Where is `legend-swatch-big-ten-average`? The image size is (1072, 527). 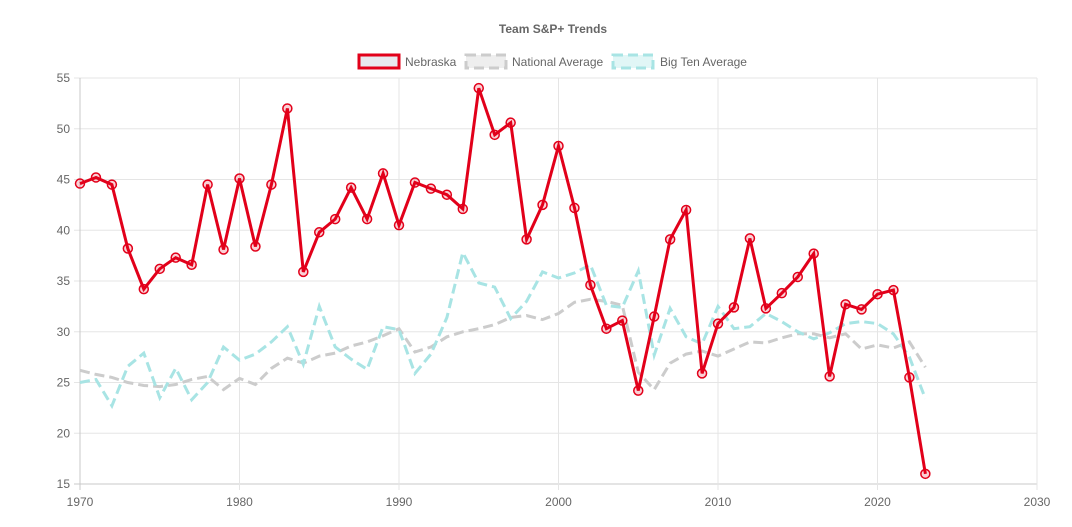 legend-swatch-big-ten-average is located at coordinates (633, 61).